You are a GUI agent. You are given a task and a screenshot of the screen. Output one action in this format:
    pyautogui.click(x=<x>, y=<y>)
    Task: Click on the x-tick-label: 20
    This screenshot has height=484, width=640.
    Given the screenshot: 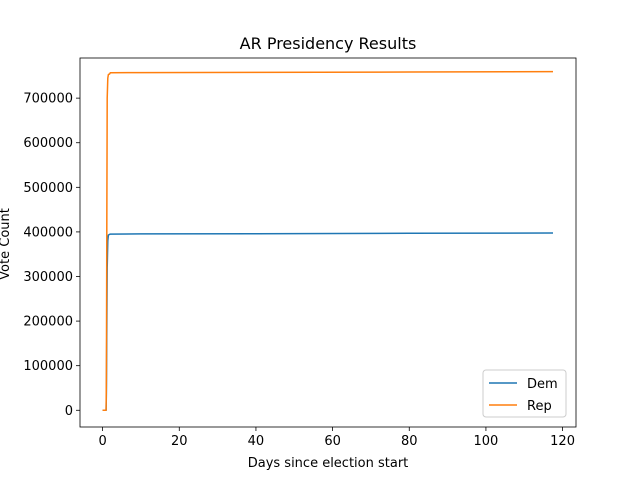 What is the action you would take?
    pyautogui.click(x=179, y=441)
    